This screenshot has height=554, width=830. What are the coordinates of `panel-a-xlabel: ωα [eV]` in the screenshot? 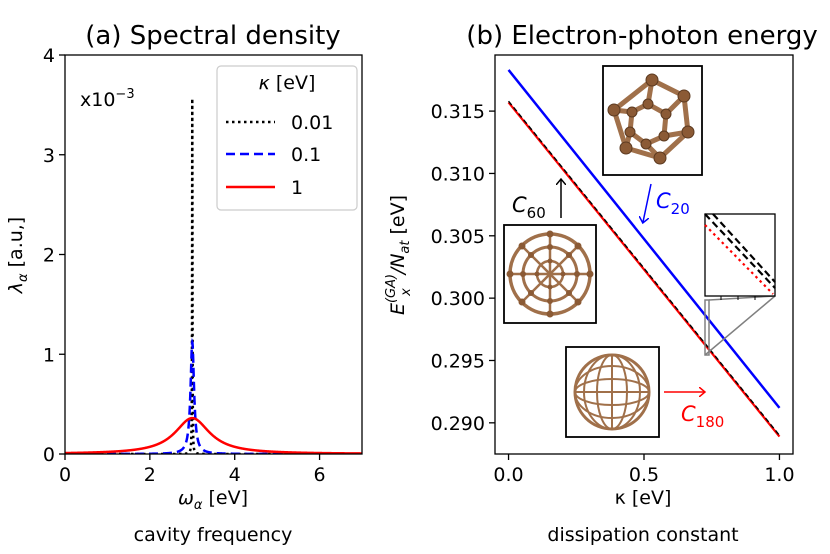 It's located at (213, 500).